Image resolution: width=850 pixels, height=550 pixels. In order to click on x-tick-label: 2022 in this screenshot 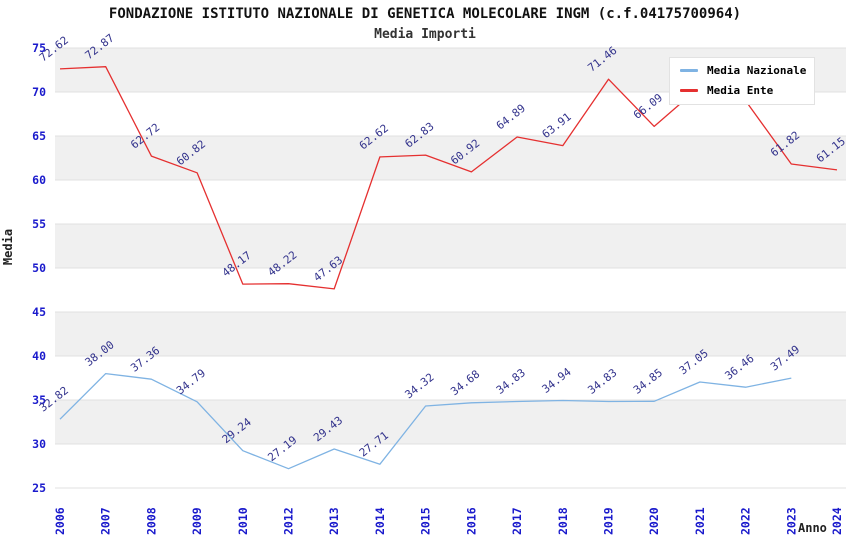, I will do `click(746, 521)`.